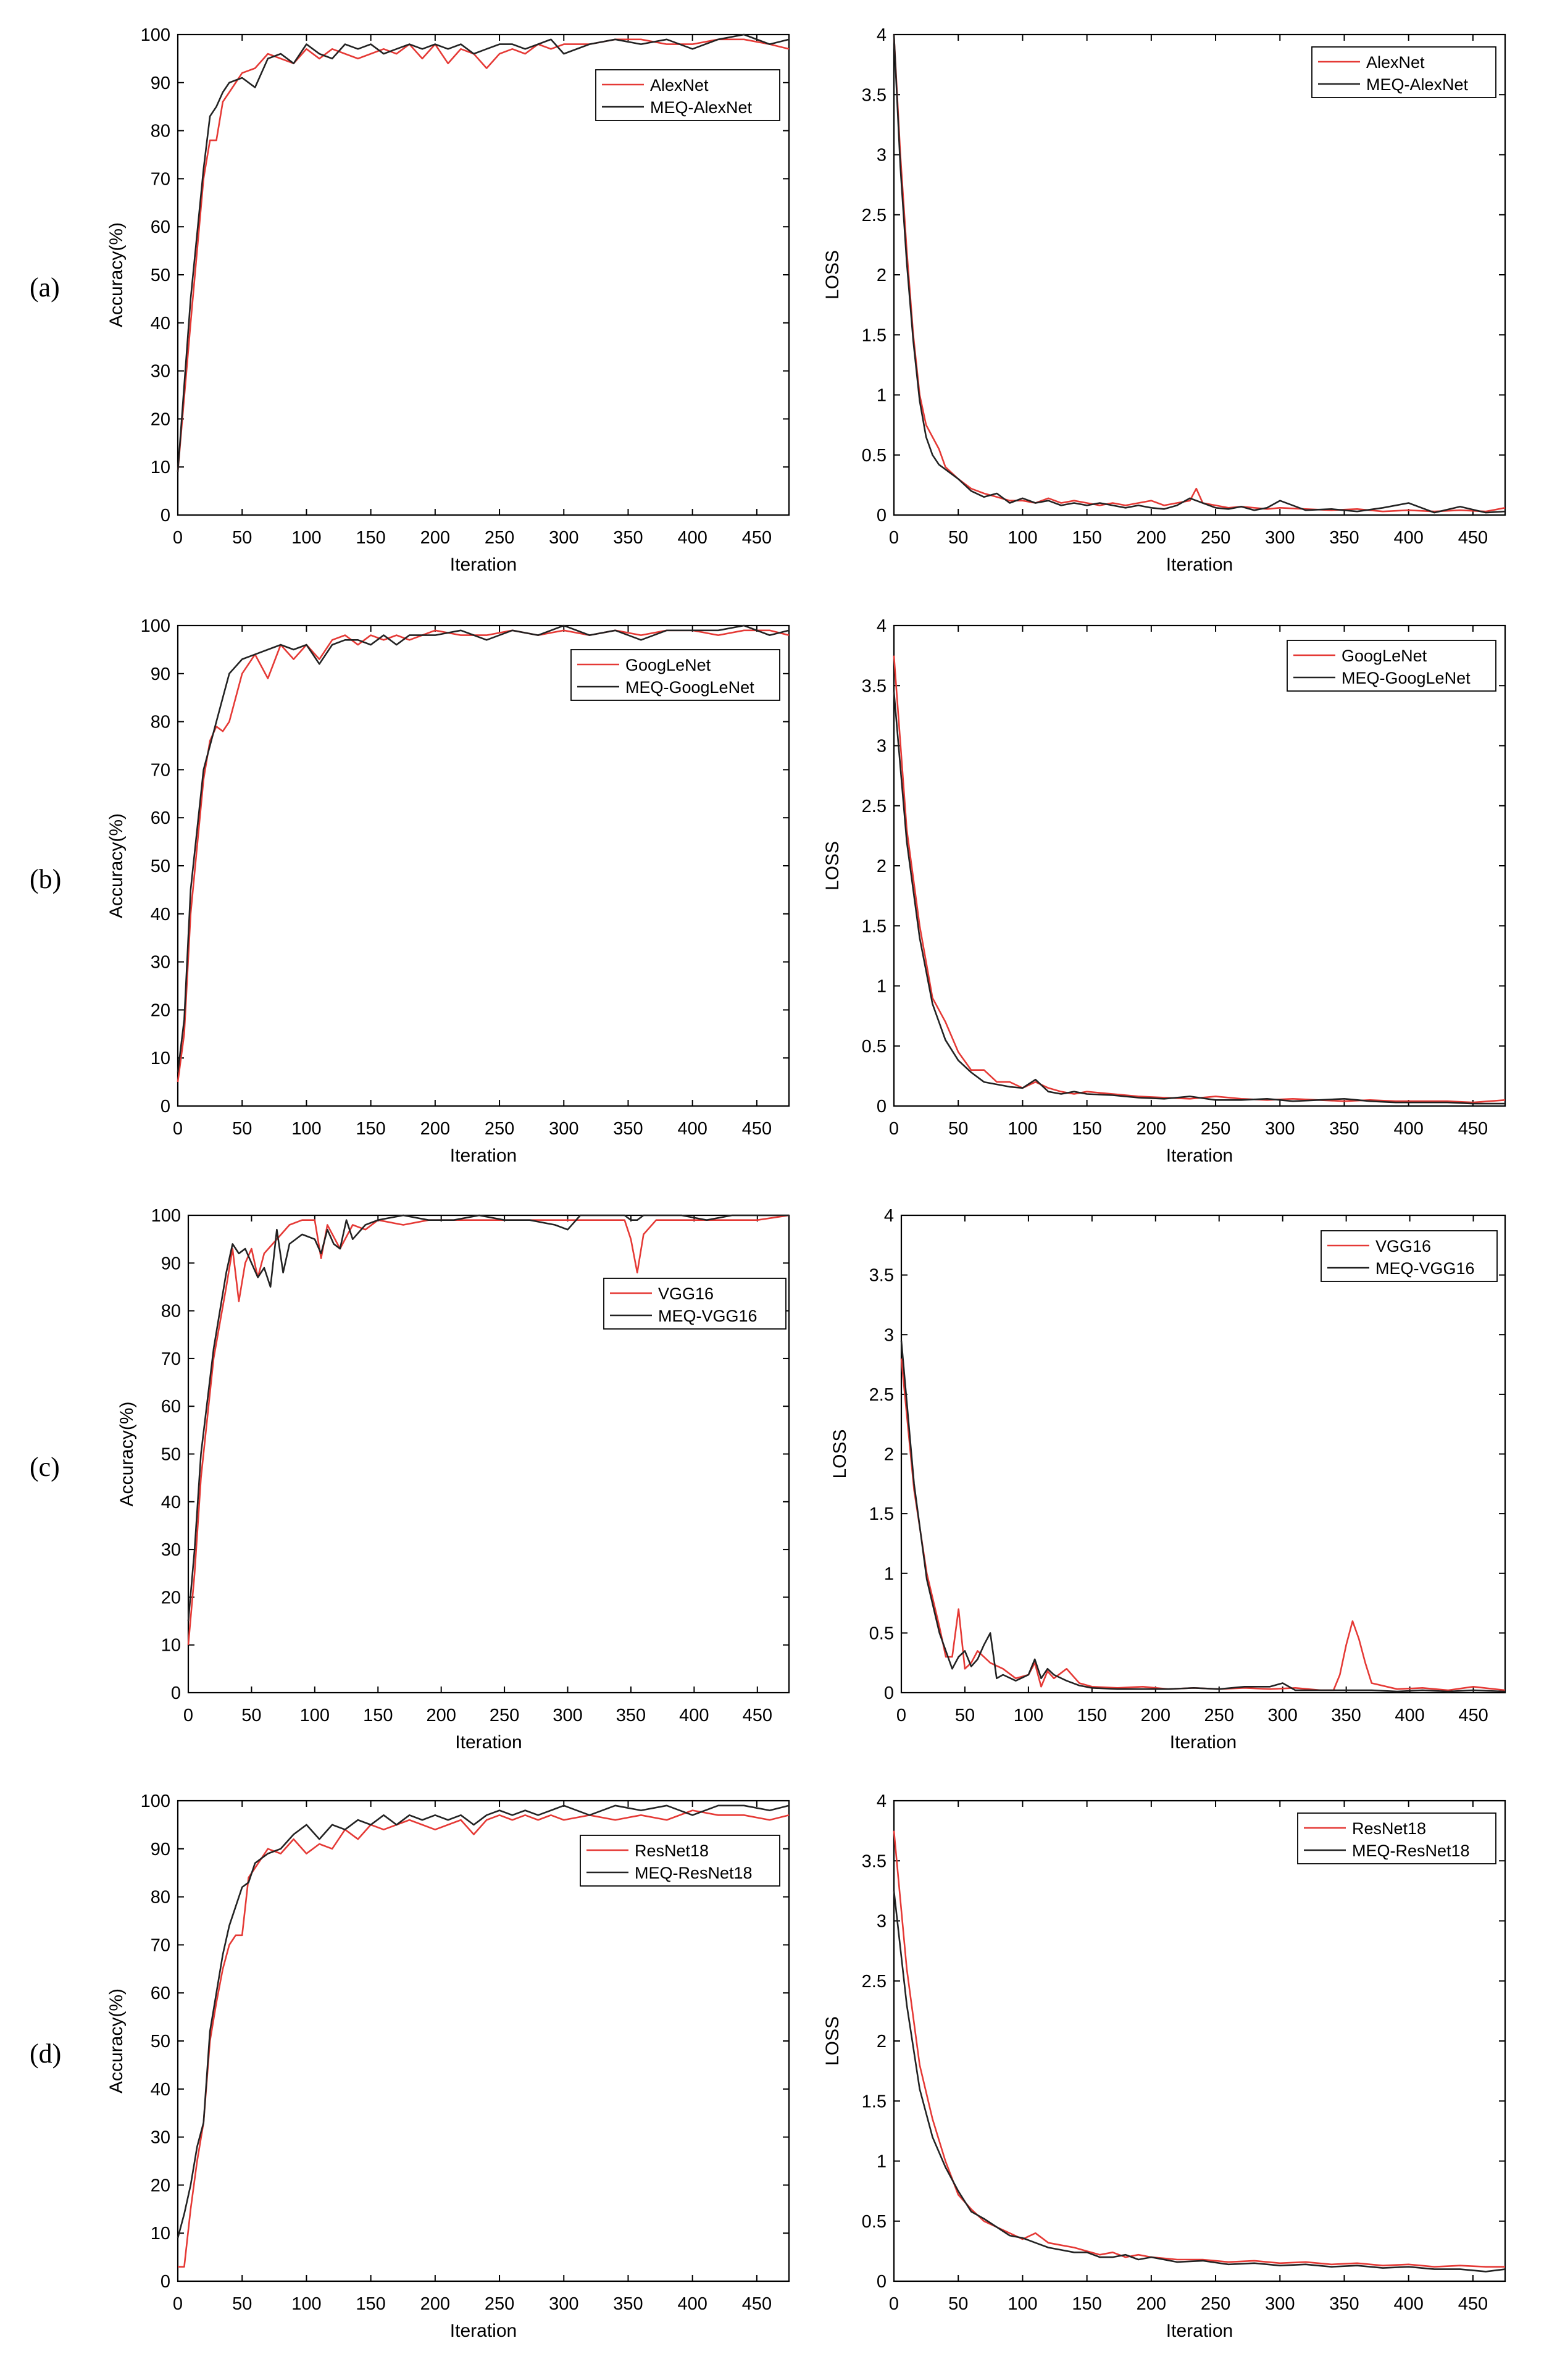  Describe the element at coordinates (171, 1550) in the screenshot. I see `y-tick-label: 30` at that location.